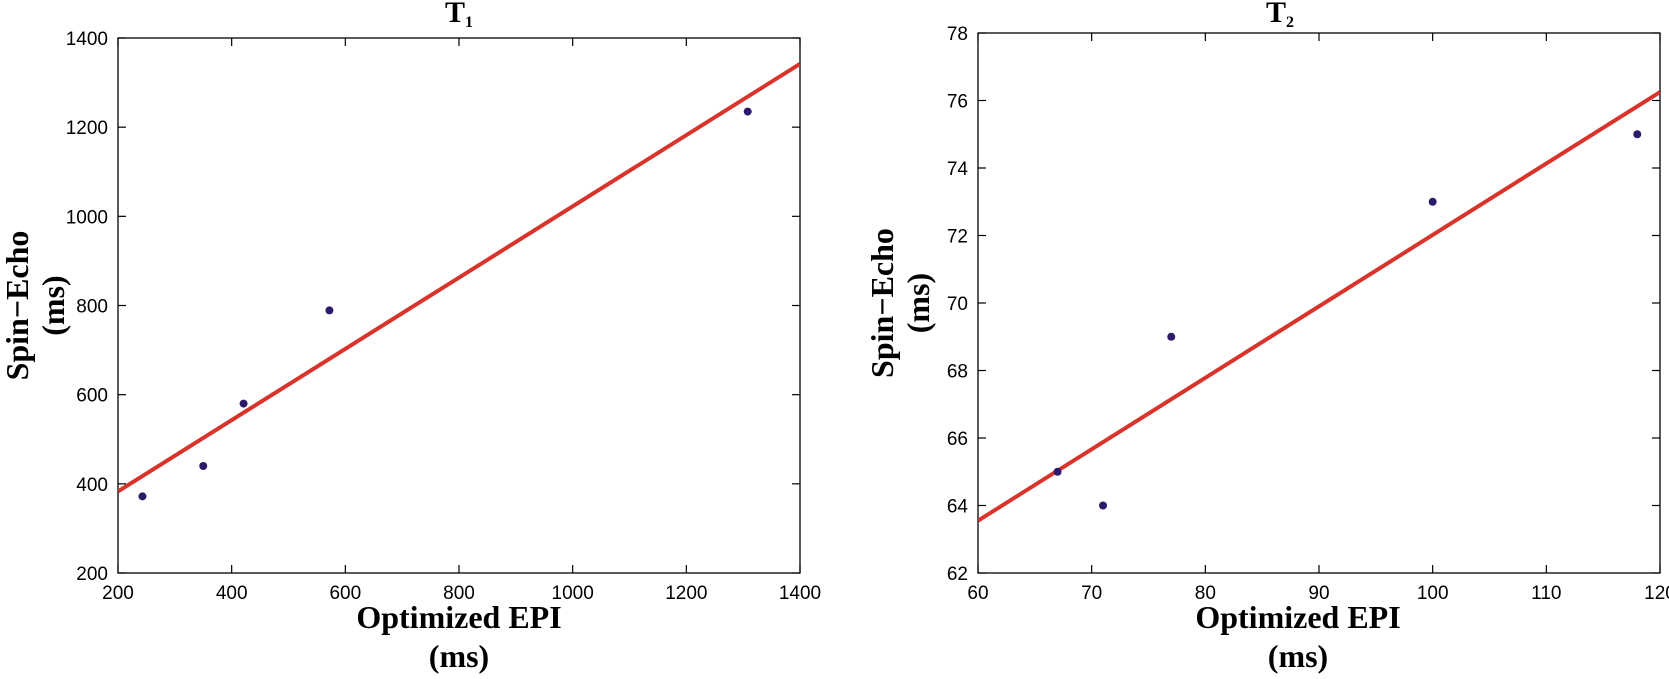 The width and height of the screenshot is (1669, 679). What do you see at coordinates (1318, 593) in the screenshot?
I see `plot-2-x-tick-label: 90` at bounding box center [1318, 593].